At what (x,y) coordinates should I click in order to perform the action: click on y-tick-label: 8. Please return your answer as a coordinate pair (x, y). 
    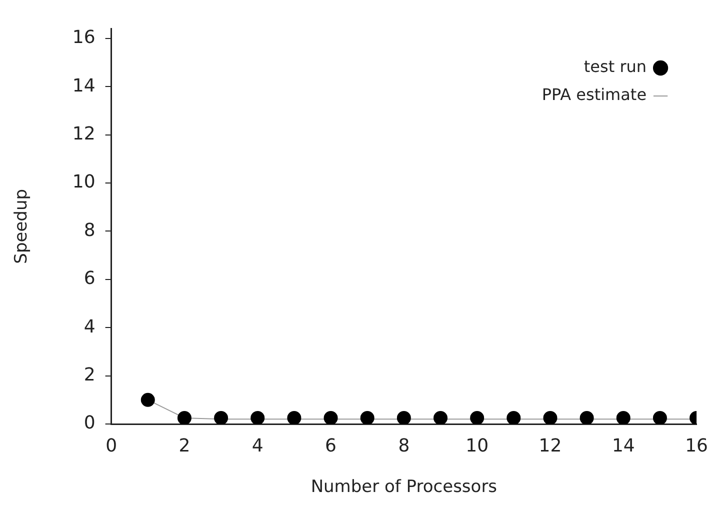
    Looking at the image, I should click on (90, 230).